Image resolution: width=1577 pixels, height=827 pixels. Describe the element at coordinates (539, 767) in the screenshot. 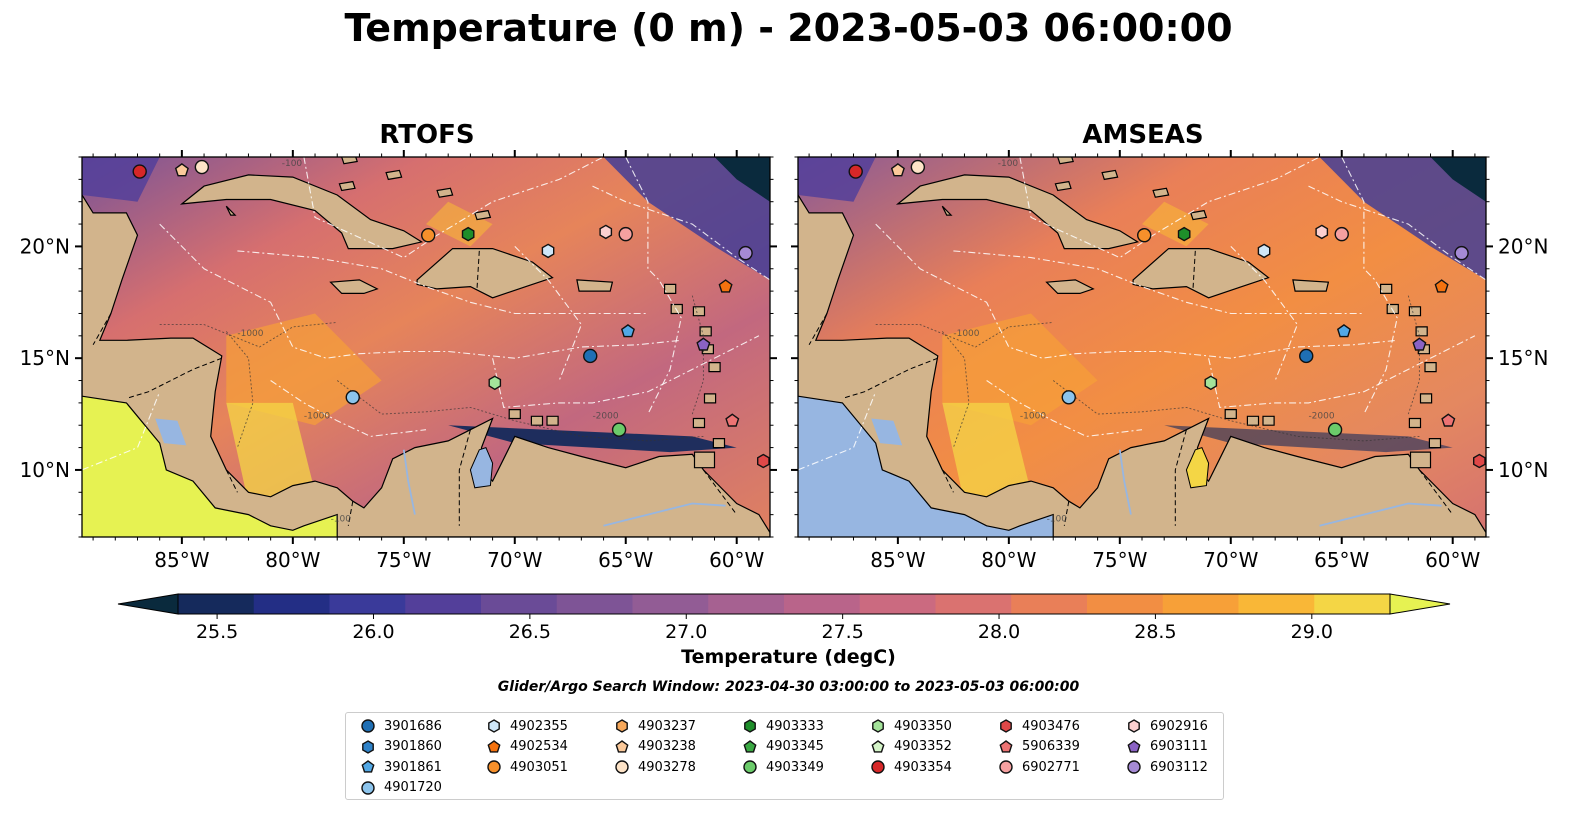

I see `legend-label: 4903051` at that location.